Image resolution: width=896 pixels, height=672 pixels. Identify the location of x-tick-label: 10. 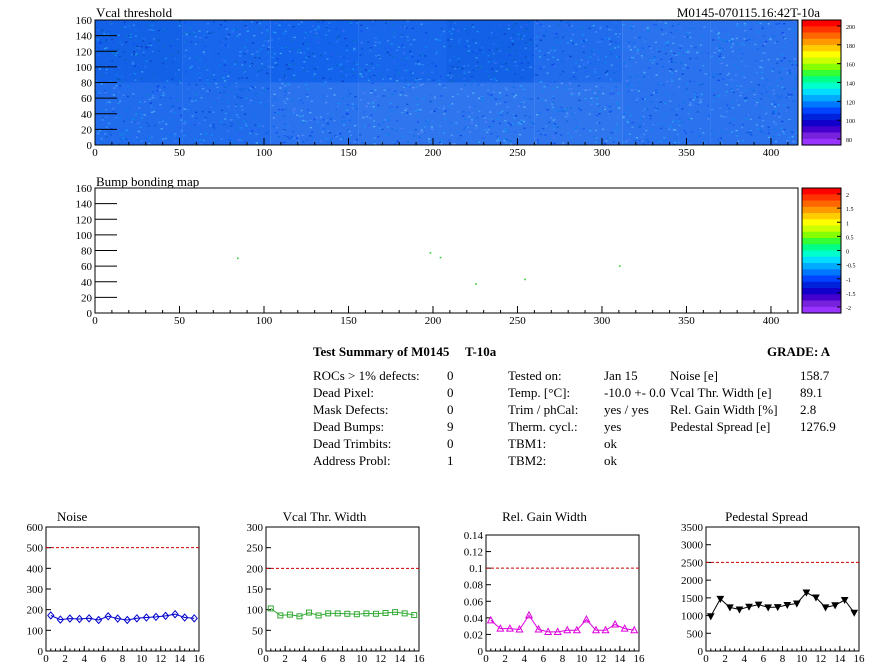
(582, 659).